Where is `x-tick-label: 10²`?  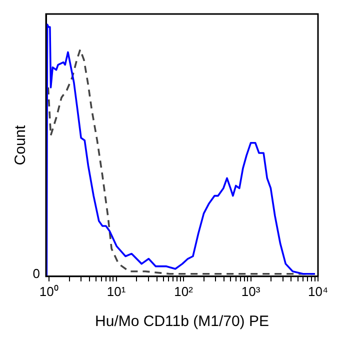
x-tick-label: 10² is located at coordinates (184, 291).